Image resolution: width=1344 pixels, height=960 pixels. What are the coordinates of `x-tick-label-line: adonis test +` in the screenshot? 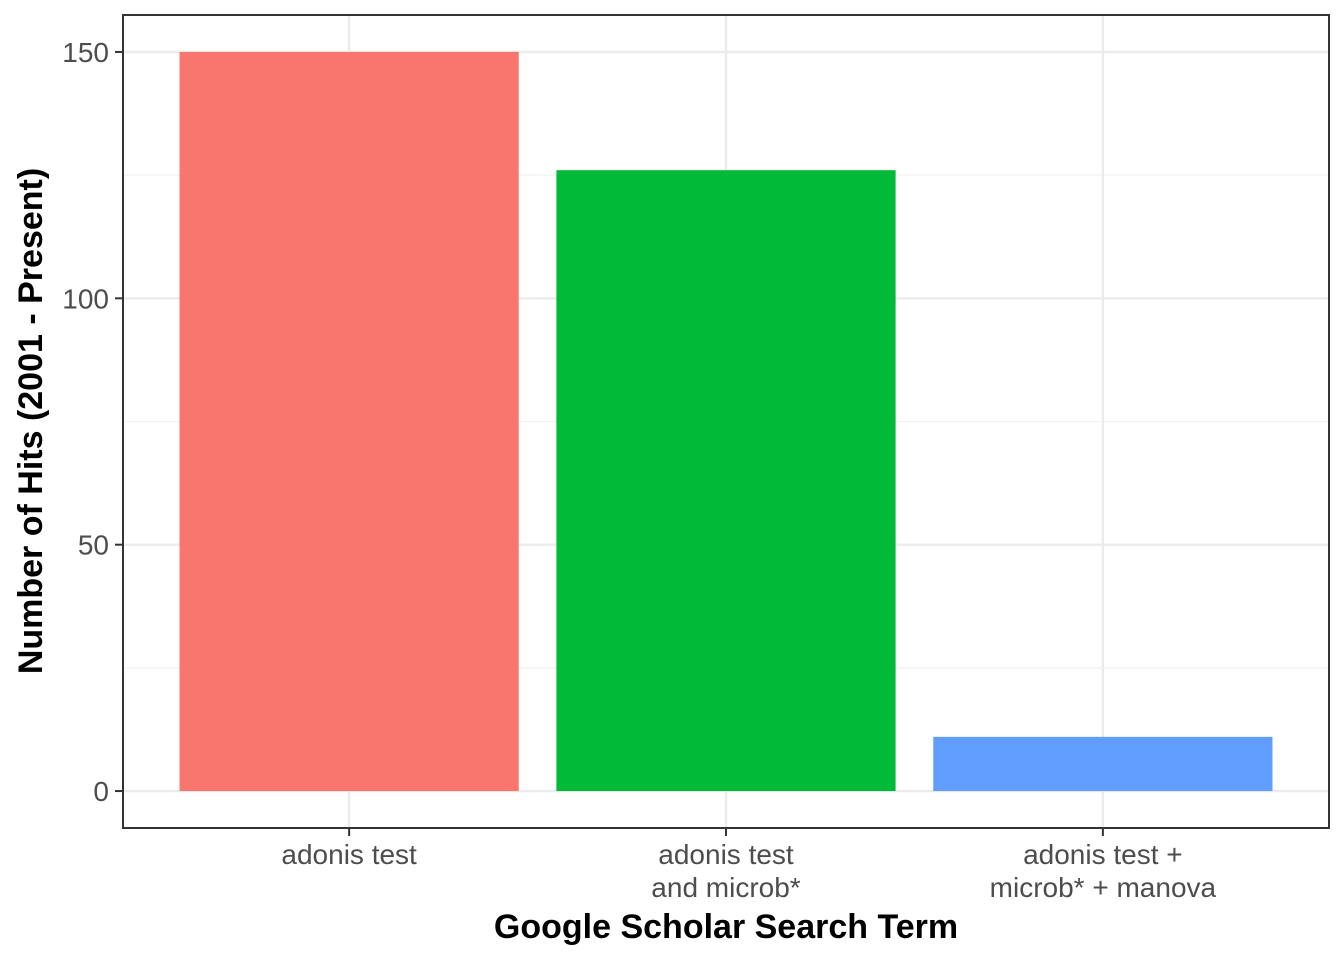 It's located at (1103, 854).